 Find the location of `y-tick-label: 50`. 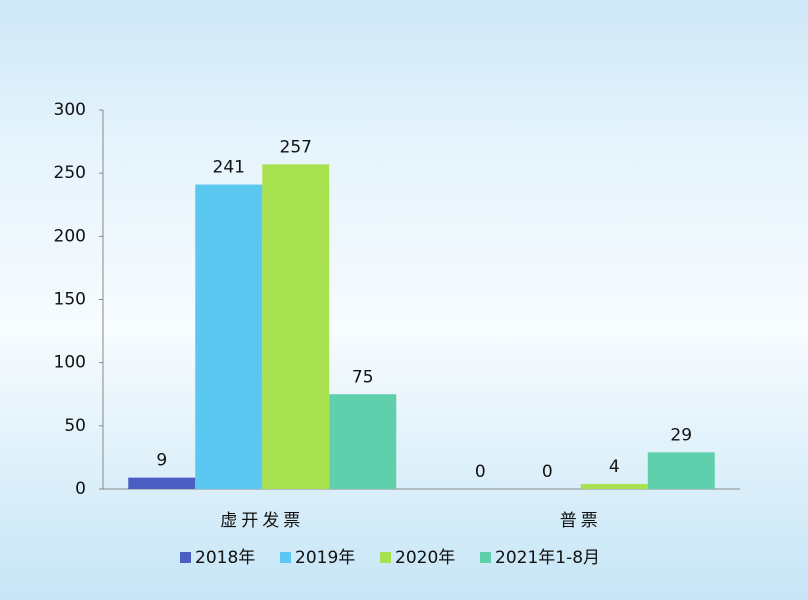

y-tick-label: 50 is located at coordinates (75, 426).